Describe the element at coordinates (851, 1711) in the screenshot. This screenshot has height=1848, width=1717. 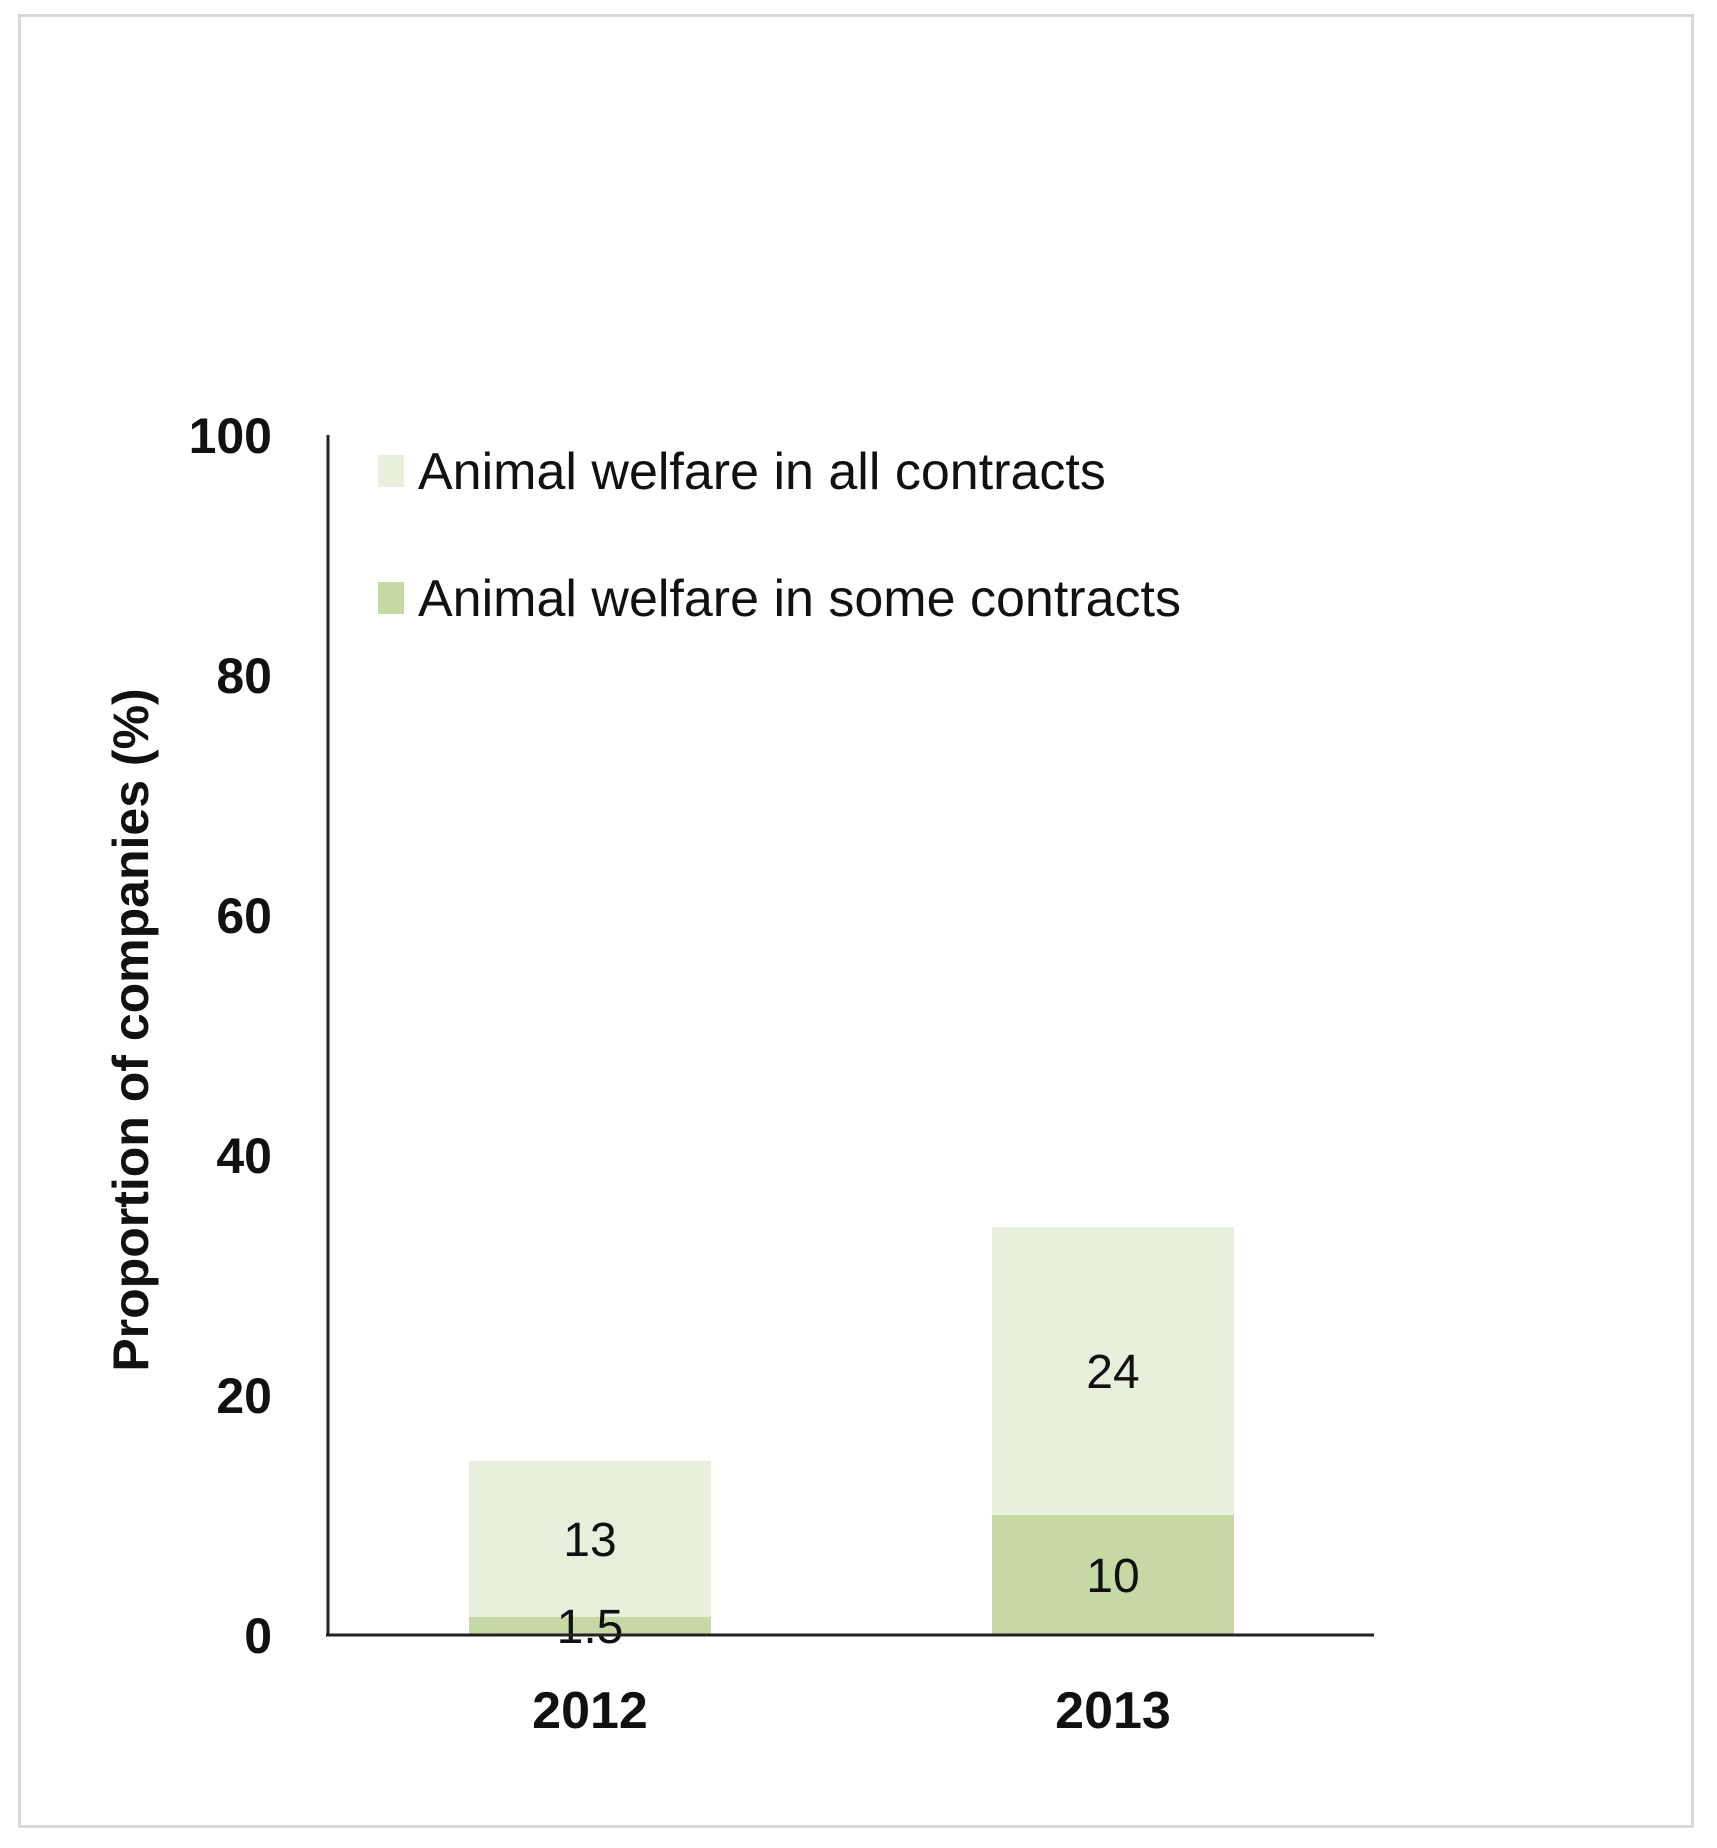
I see `x-axis-categories: 2012 2013` at that location.